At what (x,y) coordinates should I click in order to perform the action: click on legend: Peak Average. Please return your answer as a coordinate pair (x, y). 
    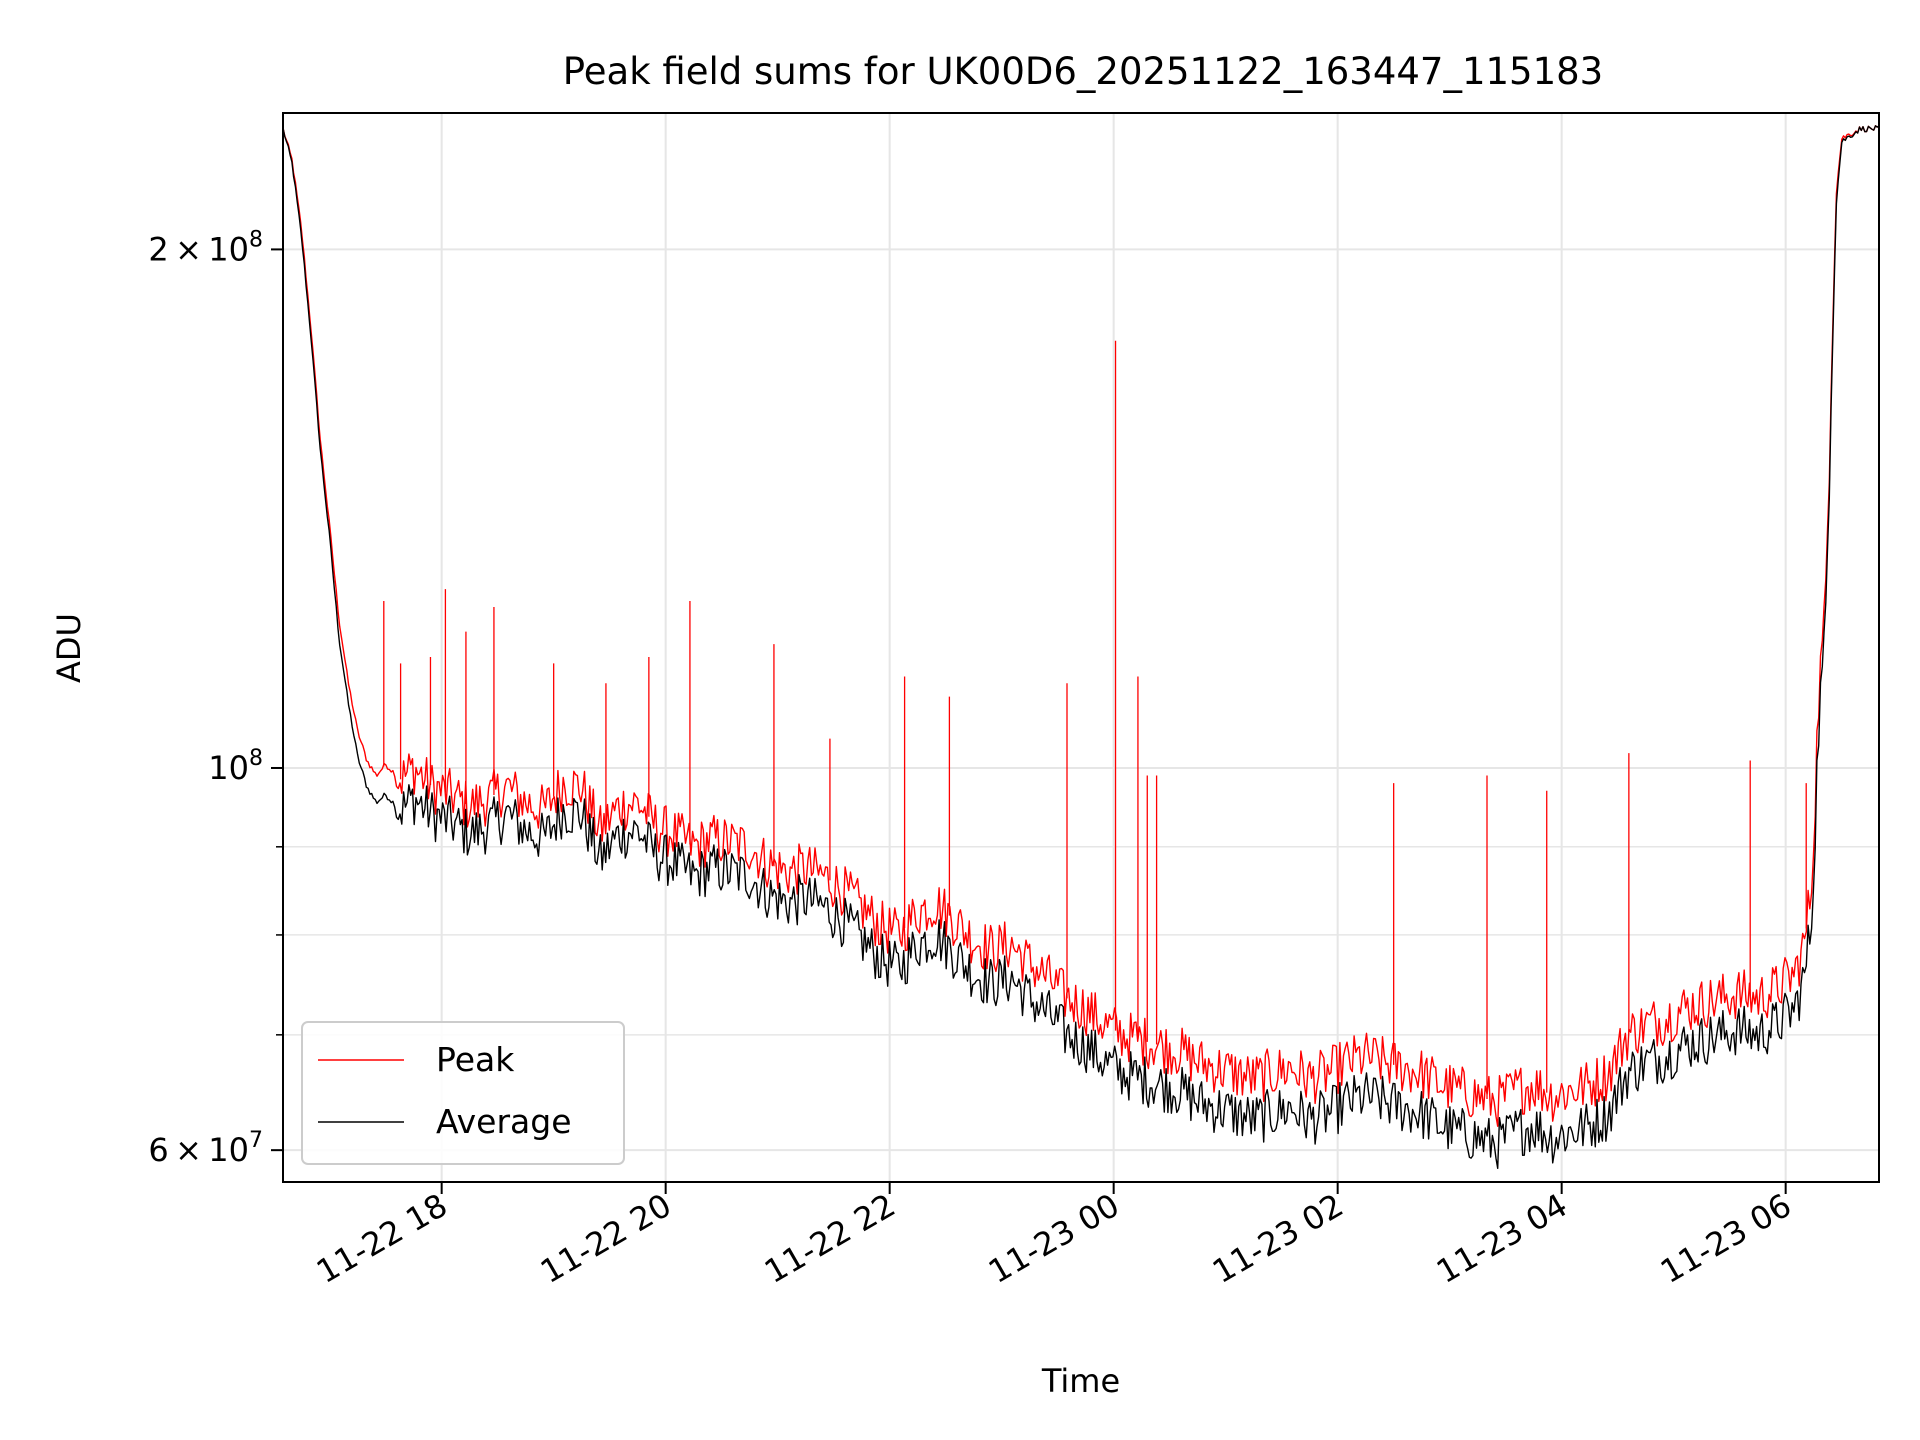
    Looking at the image, I should click on (463, 1093).